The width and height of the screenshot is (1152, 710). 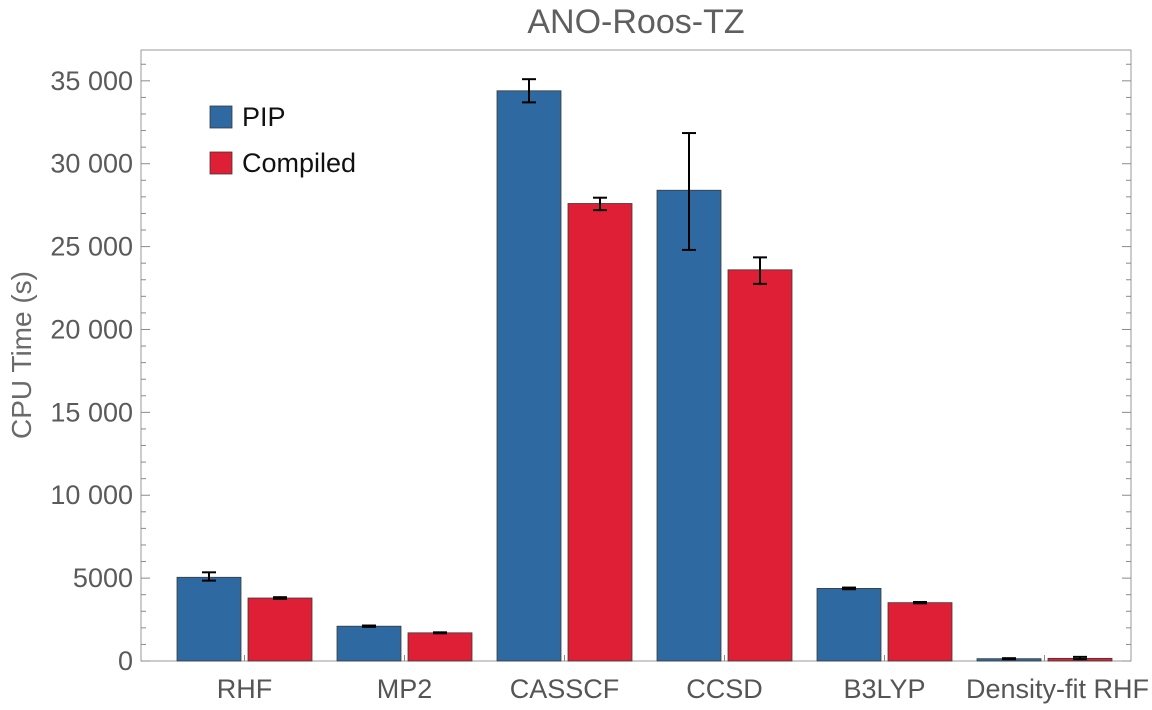 I want to click on bar-compiled-rhf, so click(x=280, y=629).